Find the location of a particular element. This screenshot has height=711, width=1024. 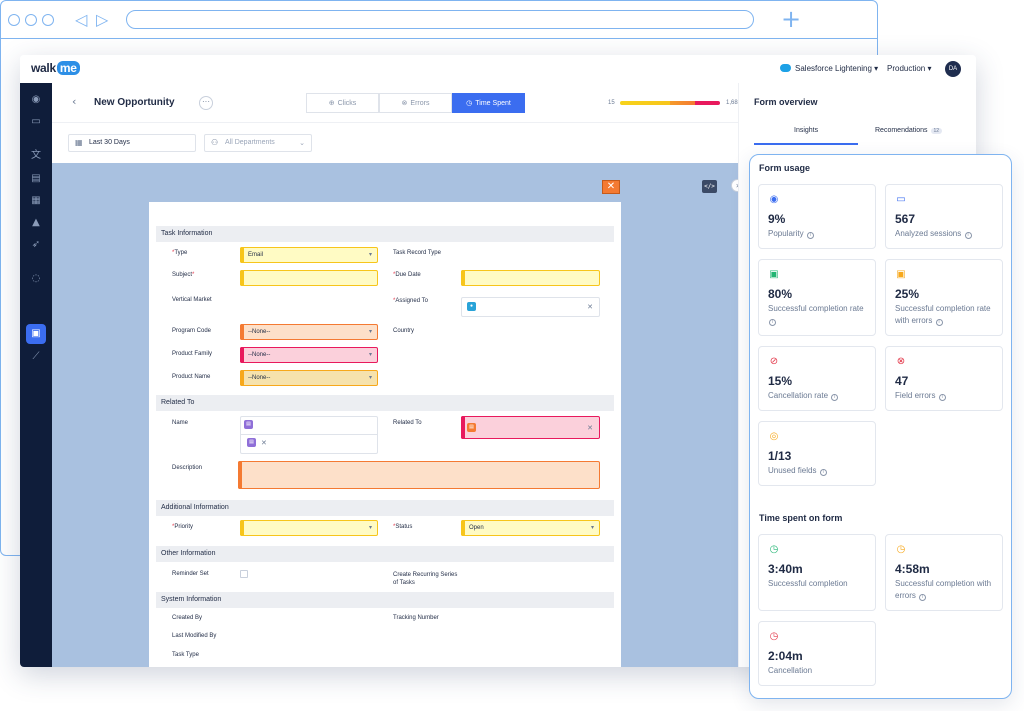

sidebar-active-indicator is located at coordinates (36, 334).